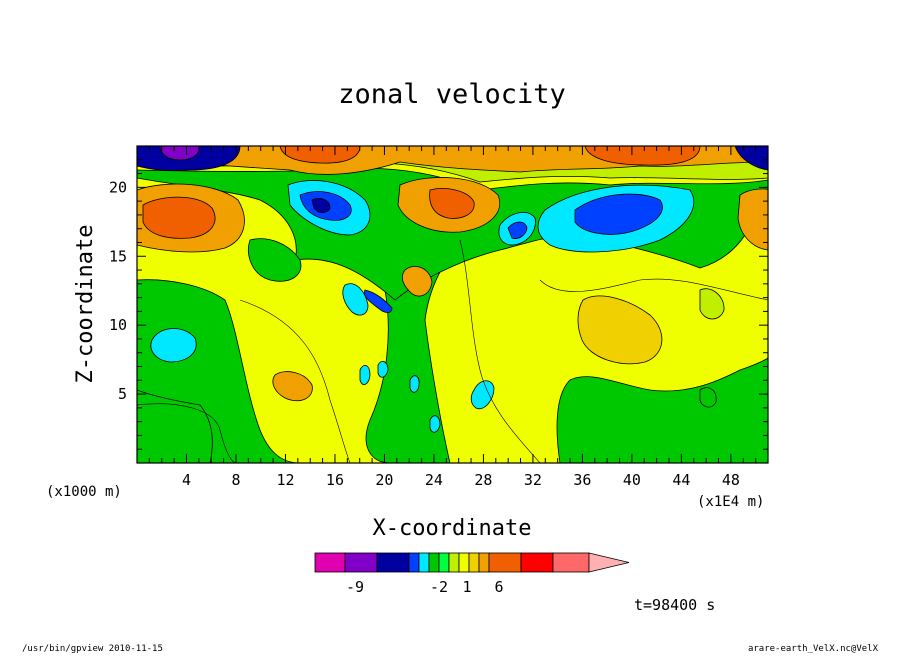 This screenshot has height=658, width=904. What do you see at coordinates (452, 203) in the screenshot?
I see `orange-dark-center-upper` at bounding box center [452, 203].